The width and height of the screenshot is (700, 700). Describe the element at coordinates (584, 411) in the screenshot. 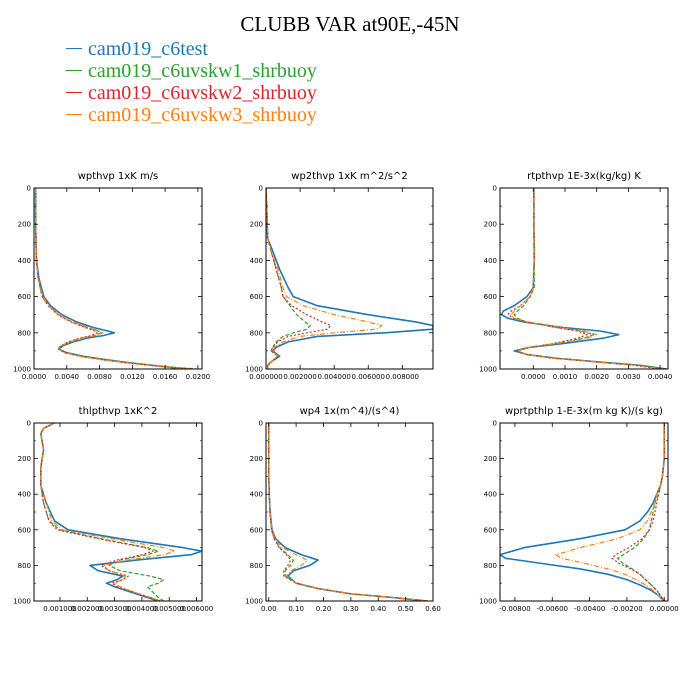

I see `panel-title: wprtpthlp 1-E-3x(m kg K)/(s kg)` at that location.